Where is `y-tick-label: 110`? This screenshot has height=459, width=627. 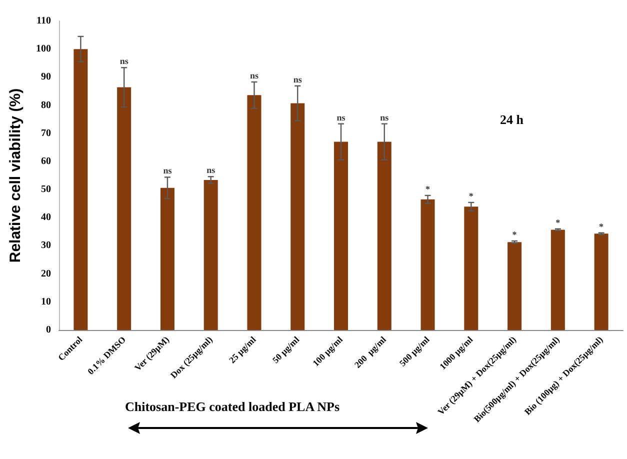
y-tick-label: 110 is located at coordinates (43, 21).